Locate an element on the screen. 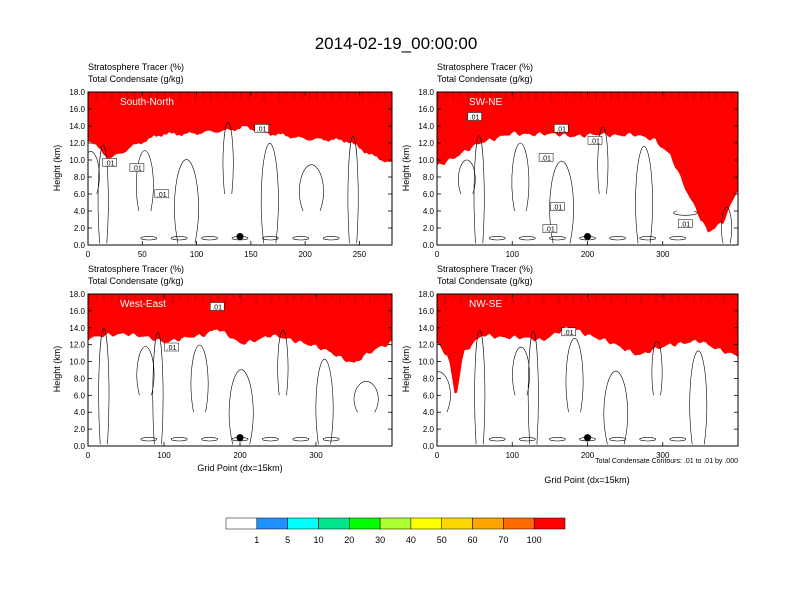 The image size is (792, 612). panel-title-condensate: Total Condensate (g/kg) is located at coordinates (136, 281).